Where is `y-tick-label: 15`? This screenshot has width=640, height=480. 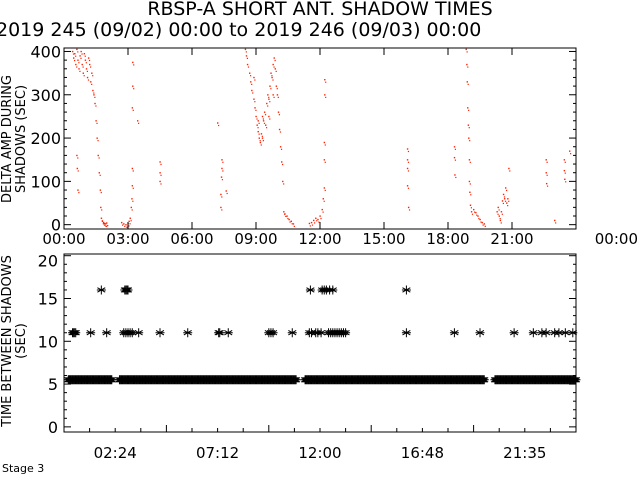 y-tick-label: 15 is located at coordinates (48, 299).